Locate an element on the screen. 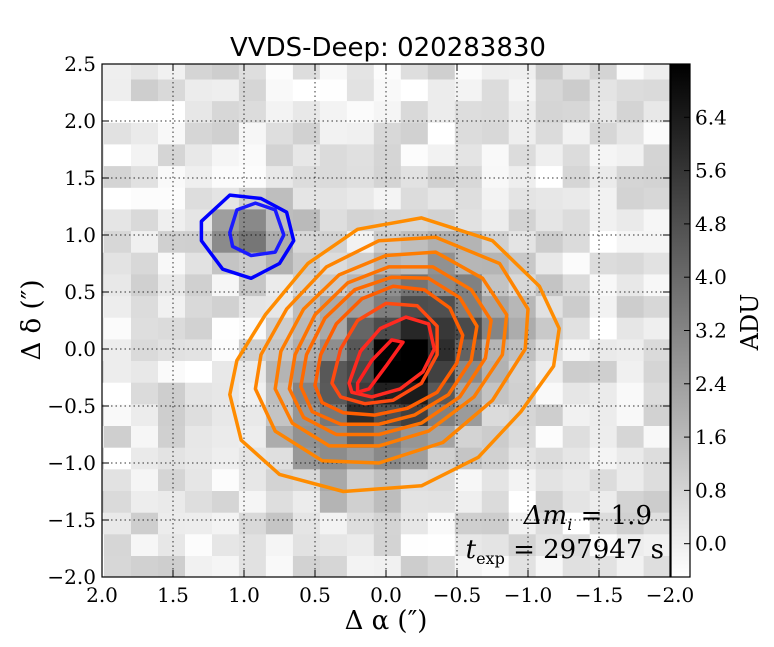 The height and width of the screenshot is (647, 774). annotation-delta-m: Δmi = 1.9 is located at coordinates (587, 517).